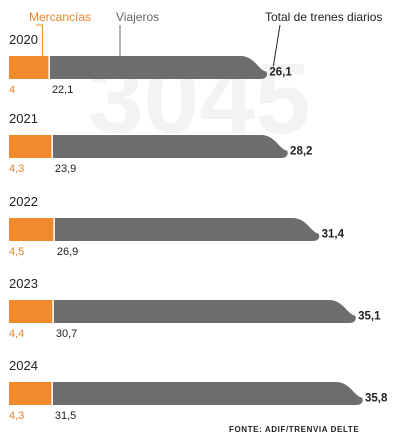 Image resolution: width=403 pixels, height=436 pixels. I want to click on total-value-2022: 31,4, so click(333, 235).